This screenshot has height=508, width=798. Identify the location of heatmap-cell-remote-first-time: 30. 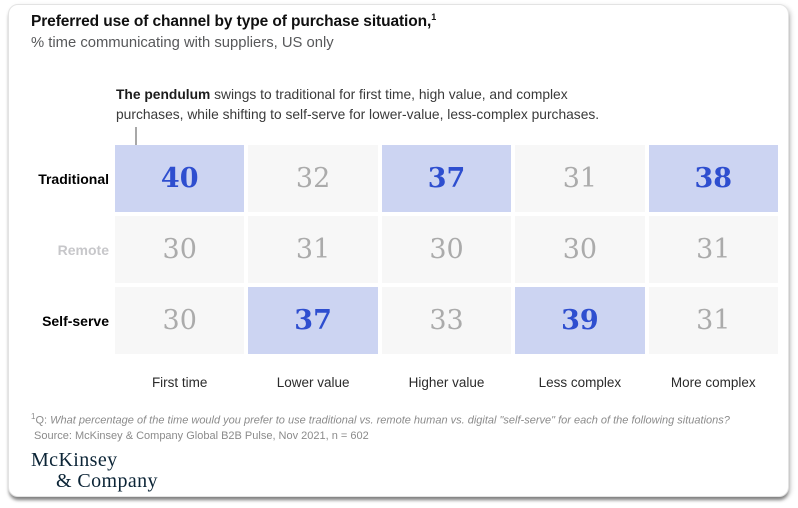
(180, 249).